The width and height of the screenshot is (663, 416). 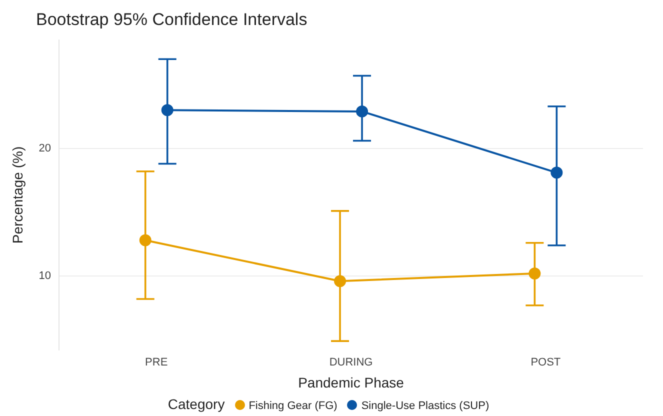 What do you see at coordinates (351, 382) in the screenshot?
I see `x-axis-title: Pandemic Phase` at bounding box center [351, 382].